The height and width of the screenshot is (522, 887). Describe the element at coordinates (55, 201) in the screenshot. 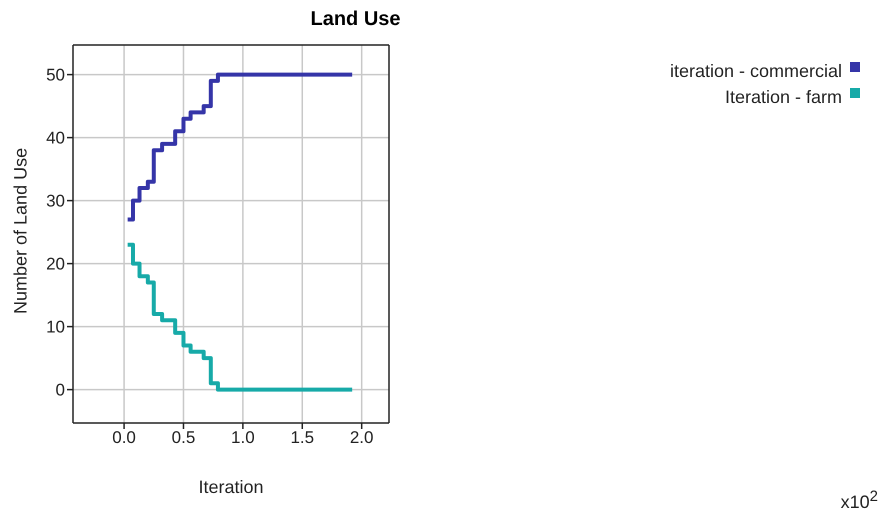

I see `y-tick-label: 30` at that location.